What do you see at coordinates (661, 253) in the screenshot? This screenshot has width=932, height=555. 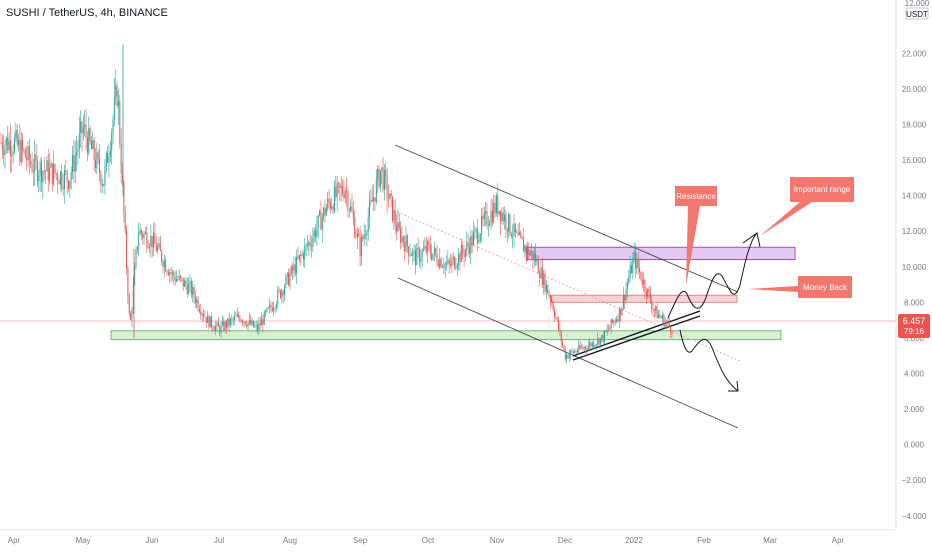 I see `important-range-zone` at bounding box center [661, 253].